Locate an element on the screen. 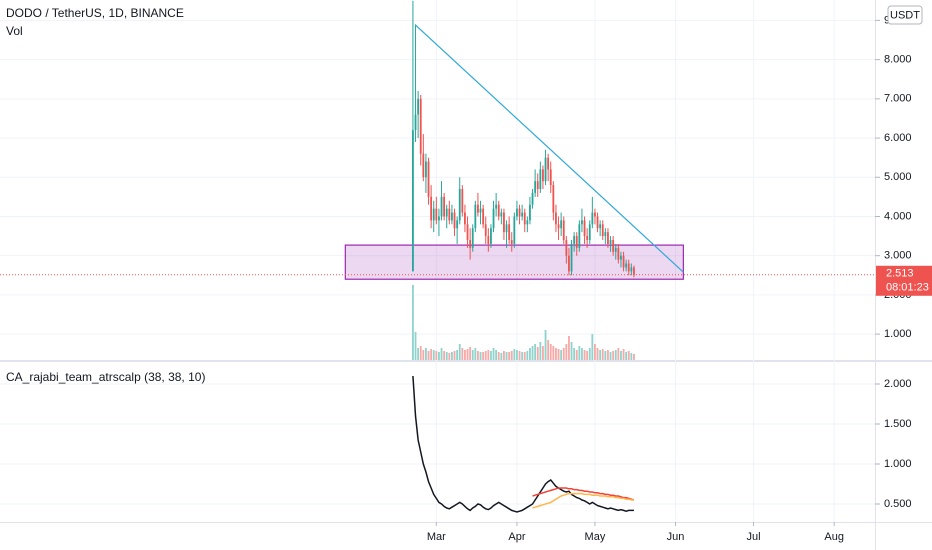 The height and width of the screenshot is (550, 932). x-tick-label: Jun is located at coordinates (676, 537).